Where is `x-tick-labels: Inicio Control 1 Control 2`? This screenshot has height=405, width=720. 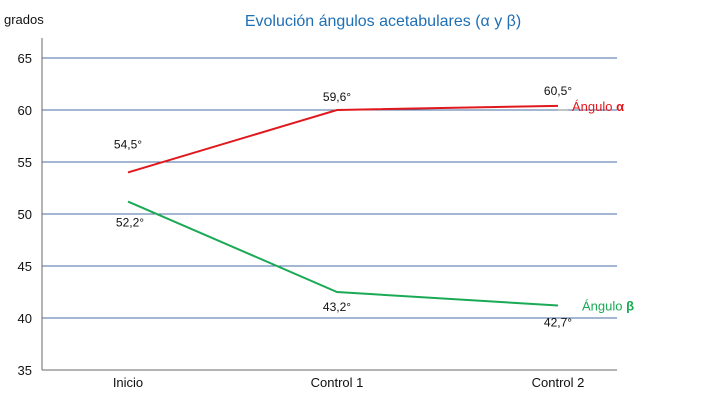 x-tick-labels: Inicio Control 1 Control 2 is located at coordinates (349, 382).